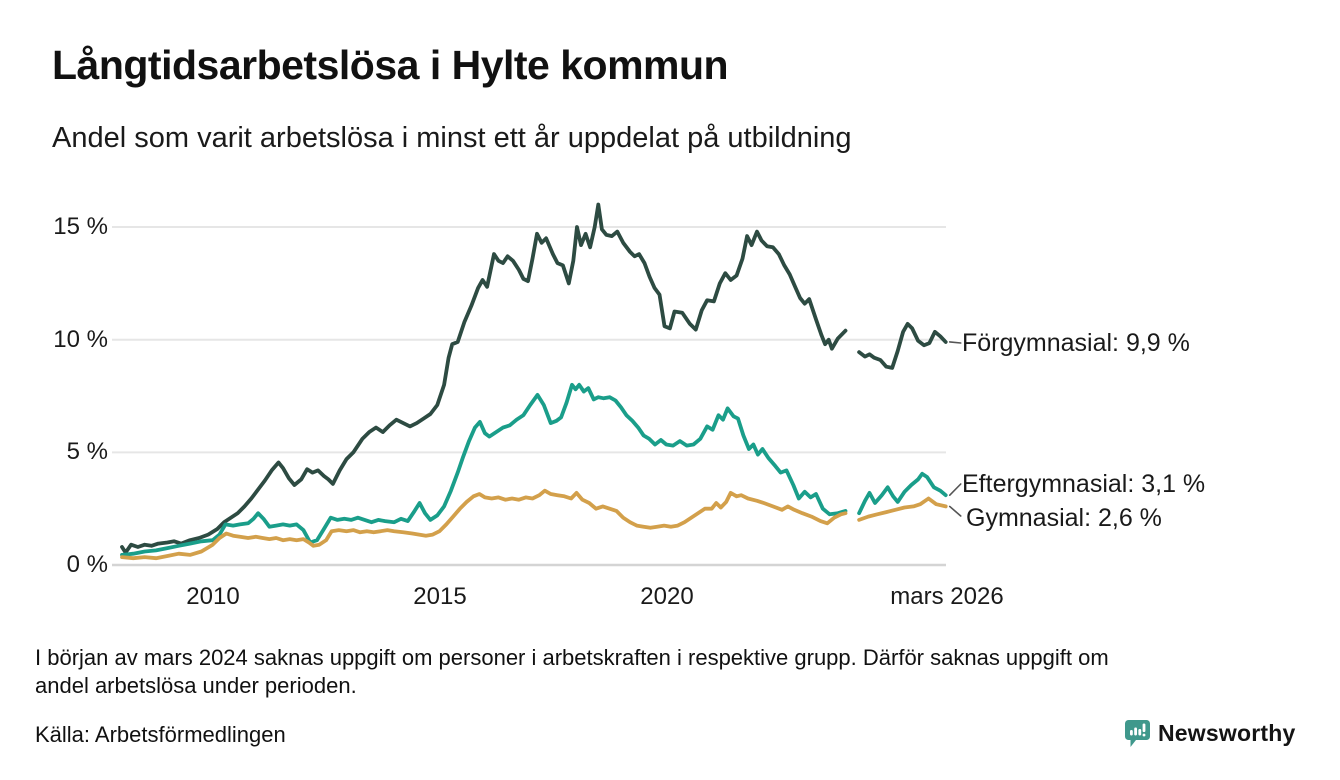  I want to click on x-axis-label-2010: 2010, so click(213, 596).